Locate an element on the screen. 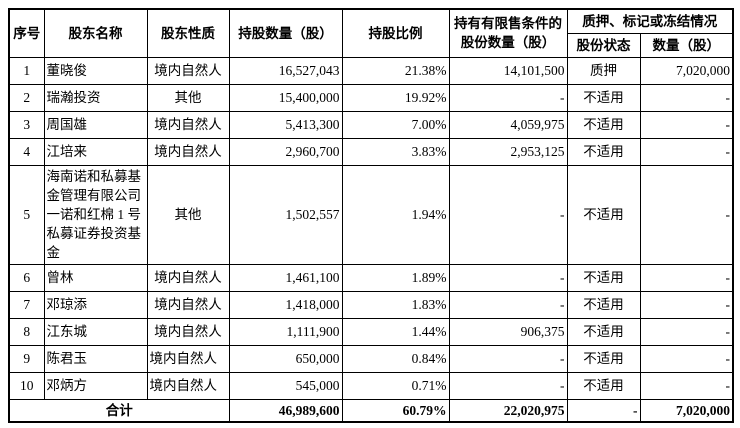 This screenshot has width=740, height=428. total-pledge-quantity: 7,020,000 is located at coordinates (686, 410).